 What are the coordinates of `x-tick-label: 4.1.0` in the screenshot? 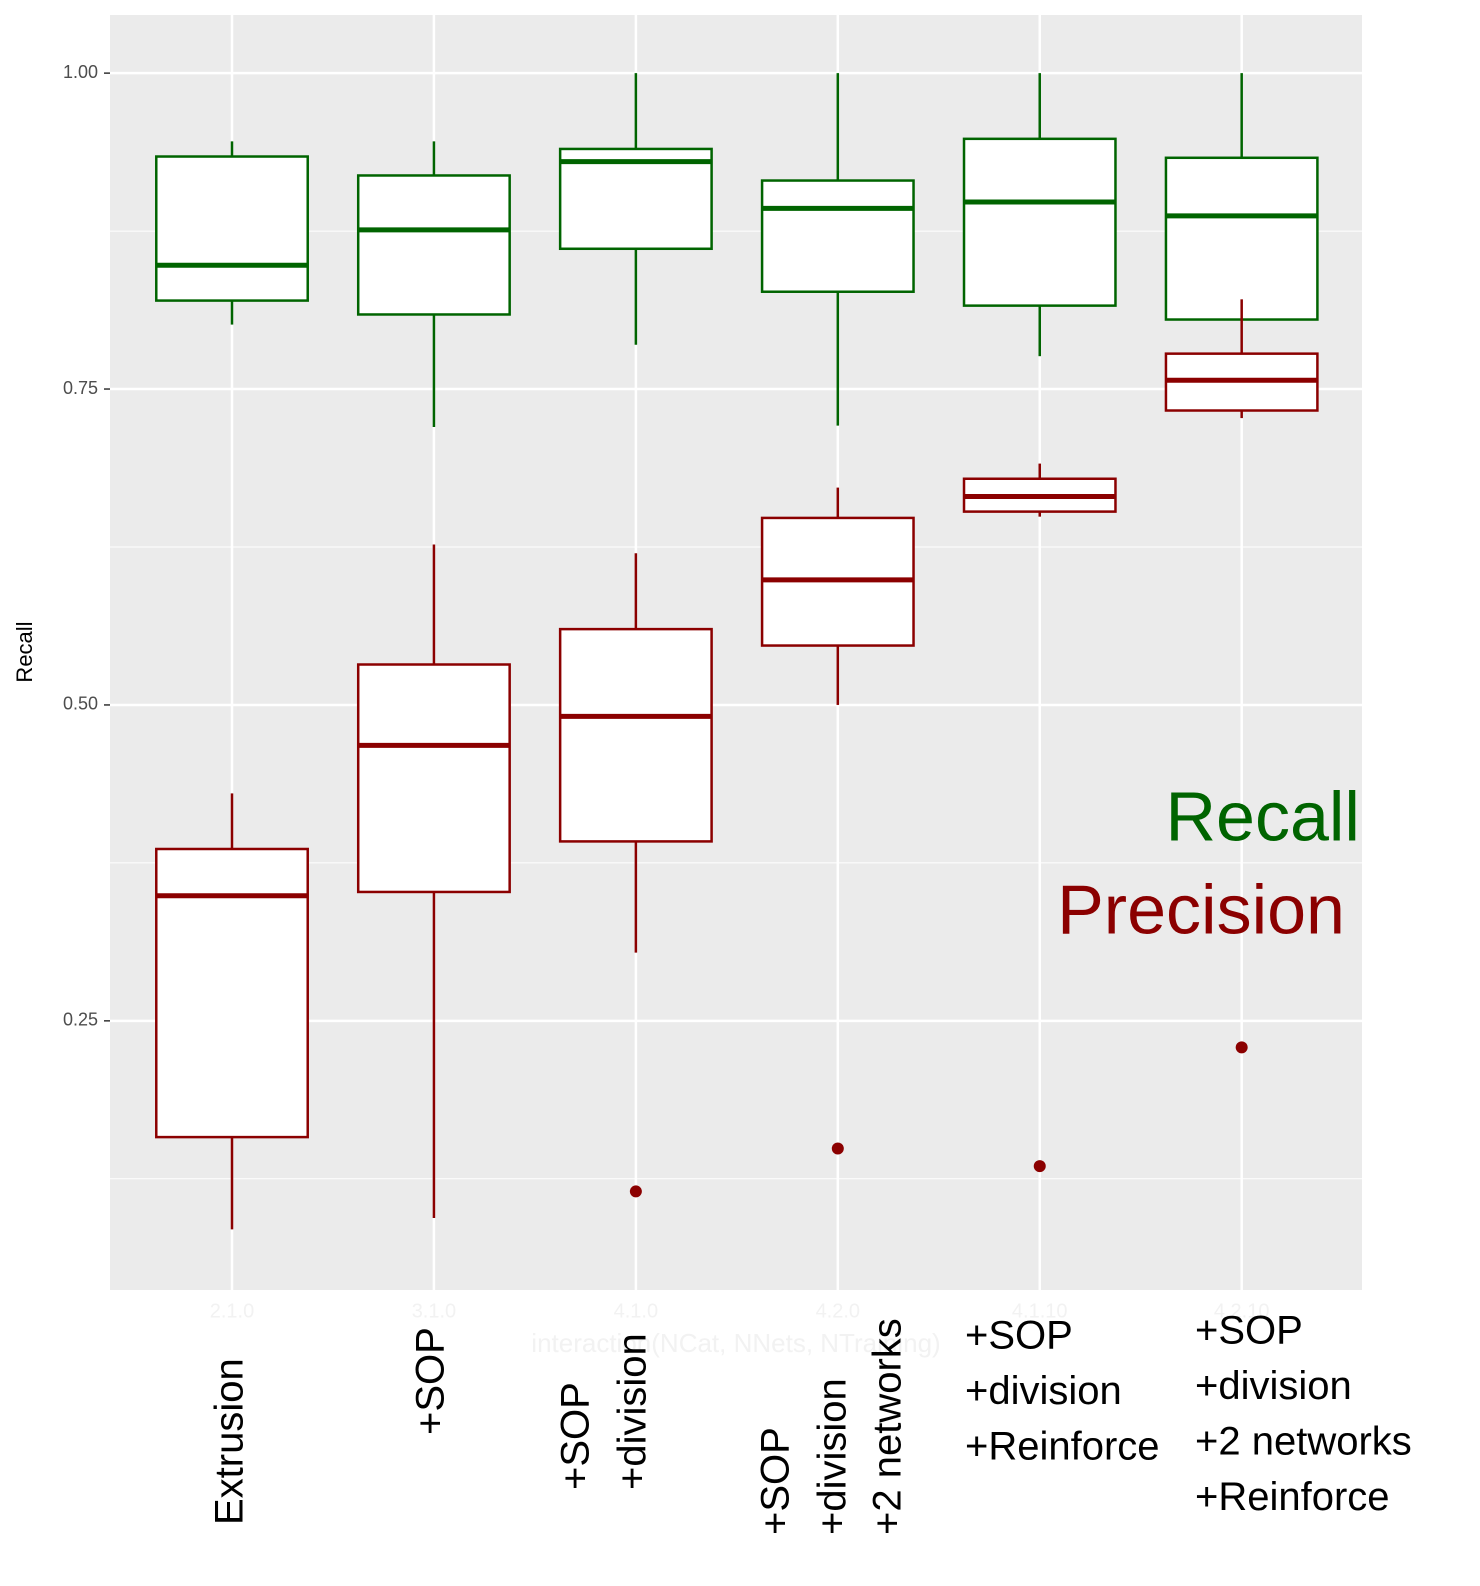 It's located at (636, 1311).